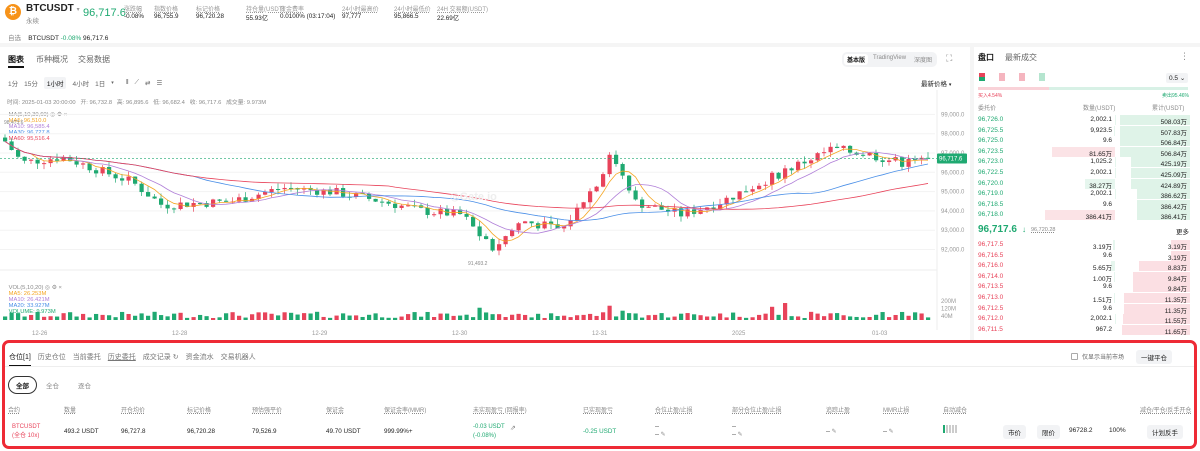  What do you see at coordinates (199, 357) in the screenshot?
I see `tab-funding: 资金流水` at bounding box center [199, 357].